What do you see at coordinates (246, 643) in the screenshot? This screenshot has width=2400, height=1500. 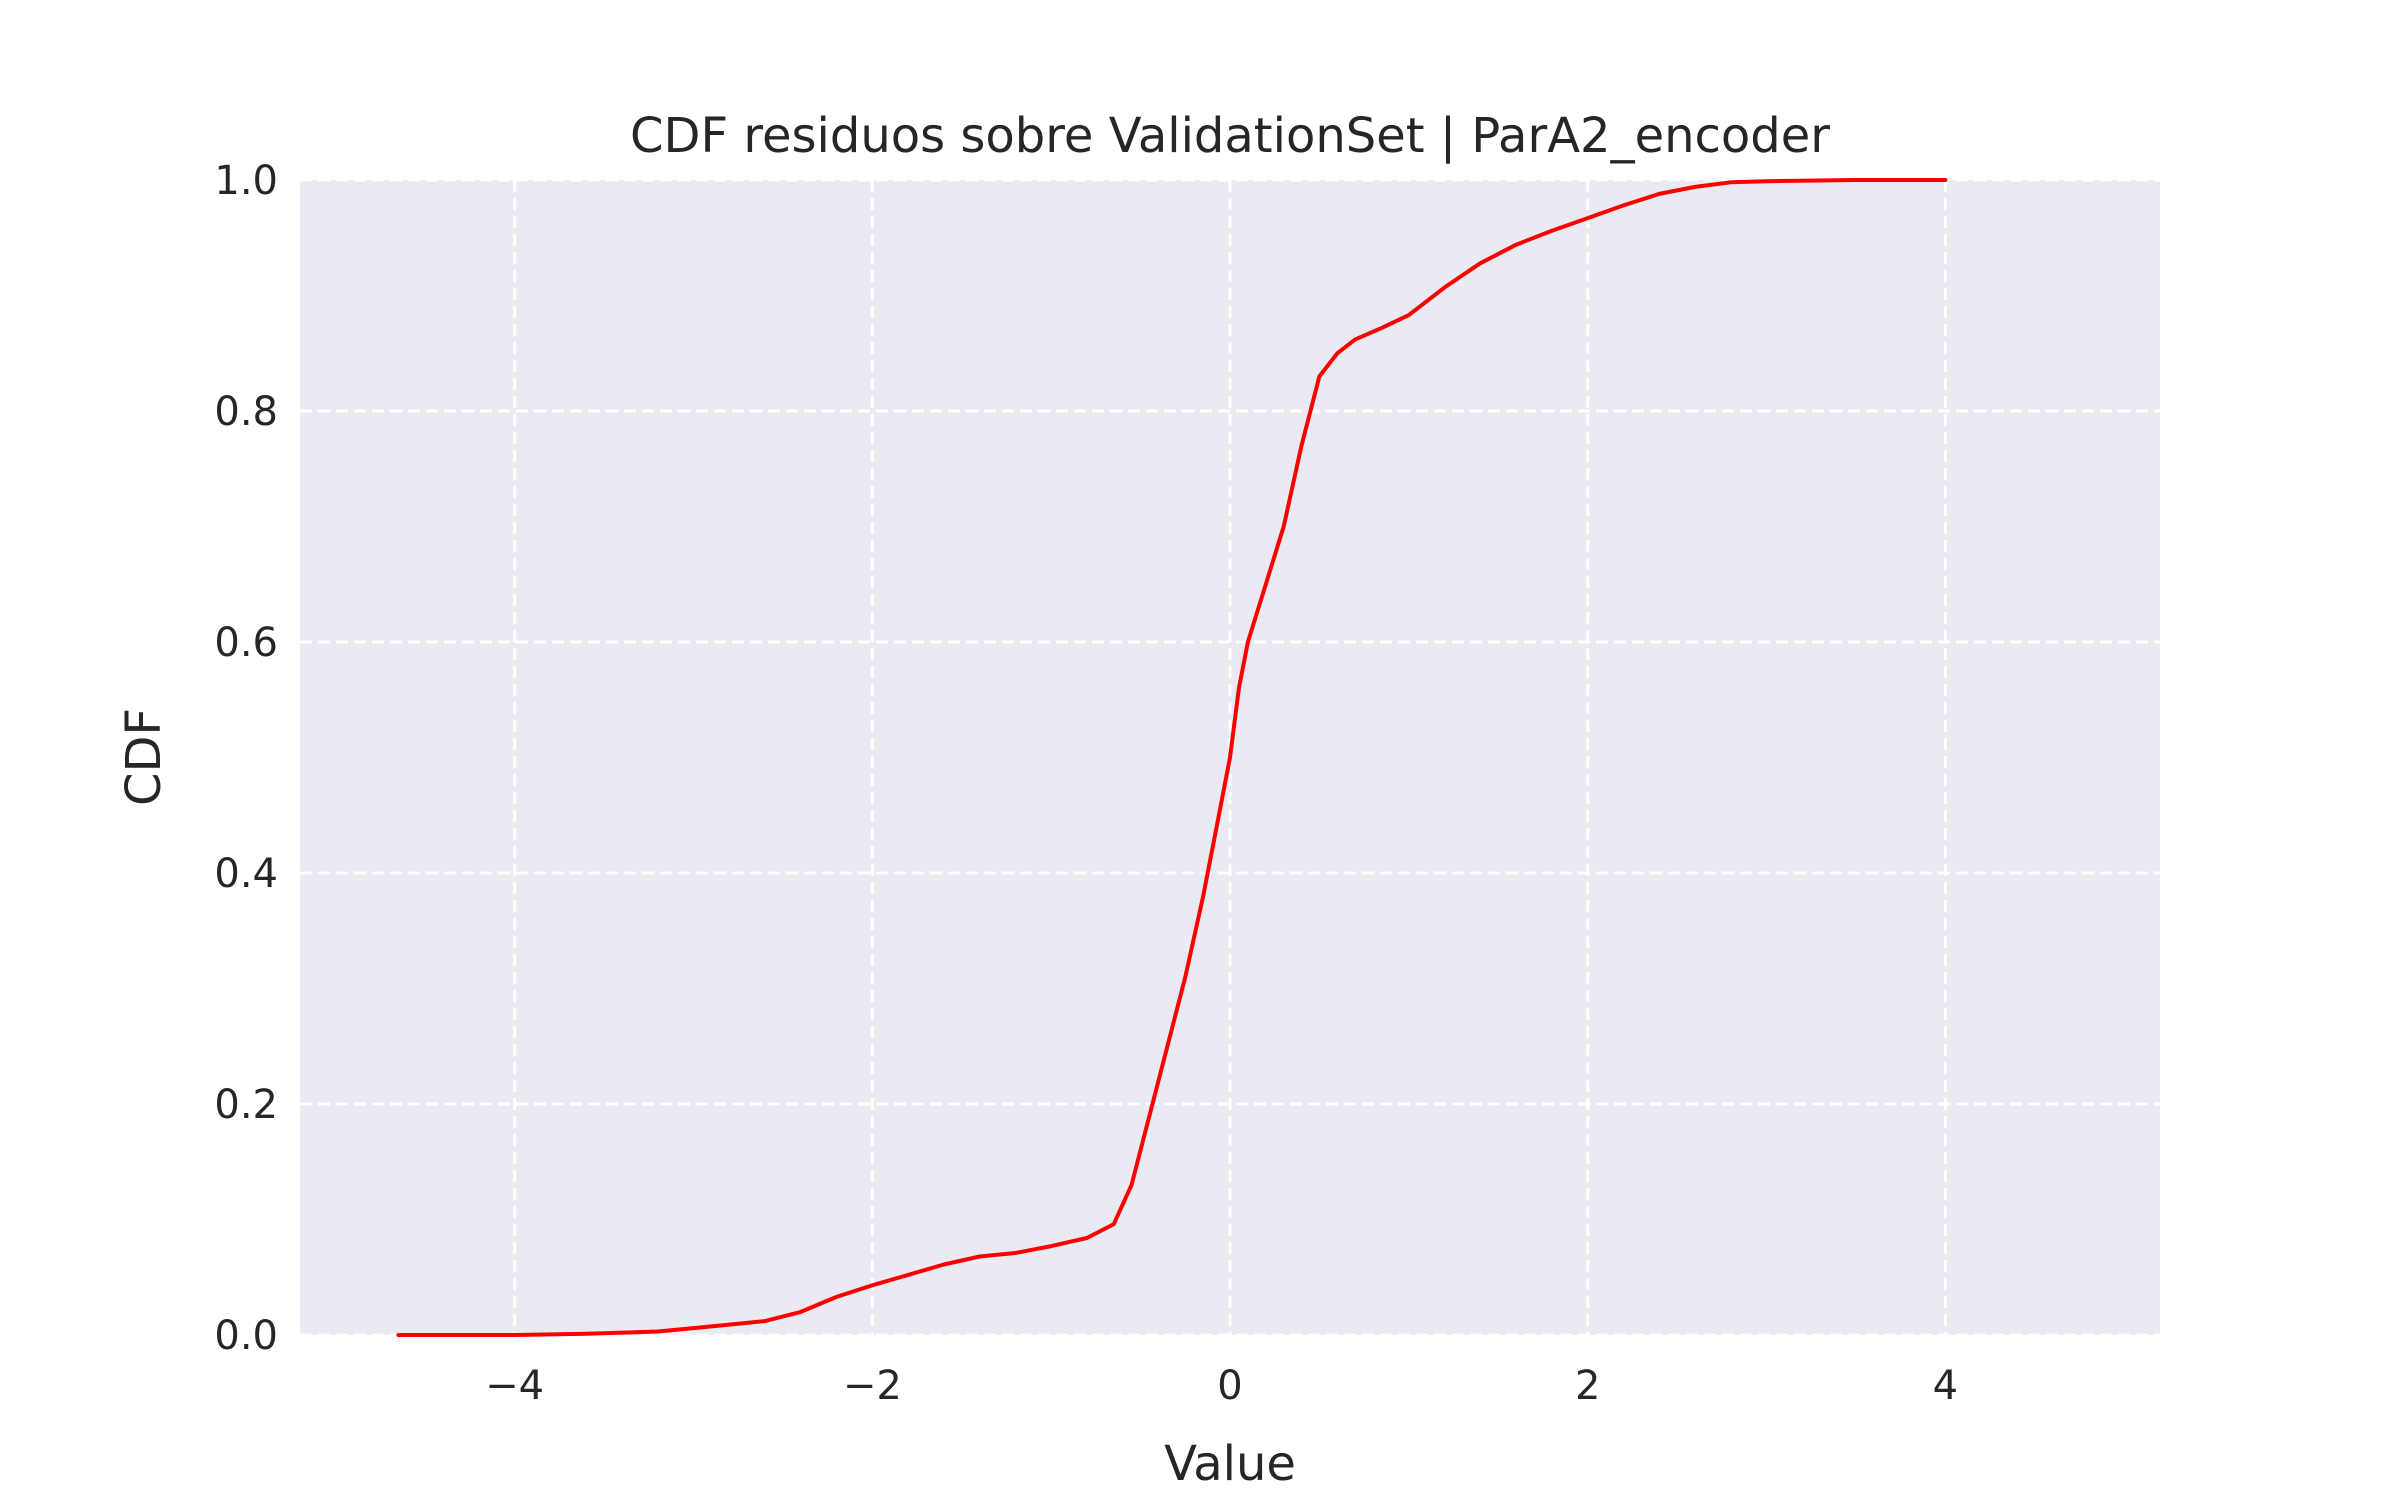 I see `y-tick-label: 0.6` at bounding box center [246, 643].